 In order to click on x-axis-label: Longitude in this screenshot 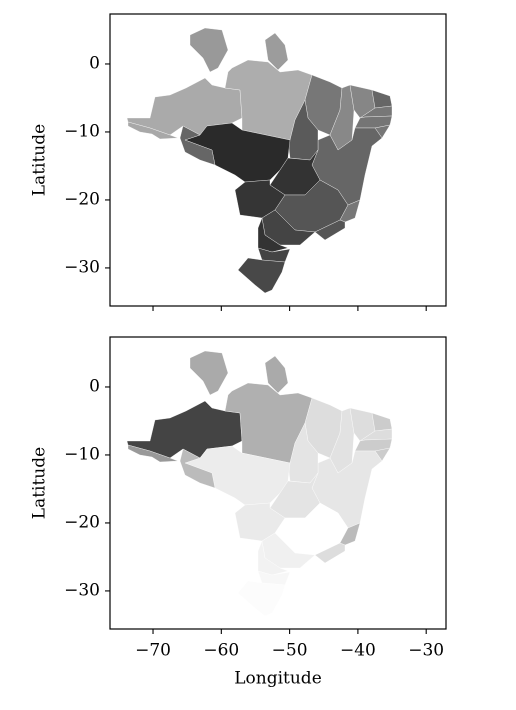, I will do `click(278, 679)`.